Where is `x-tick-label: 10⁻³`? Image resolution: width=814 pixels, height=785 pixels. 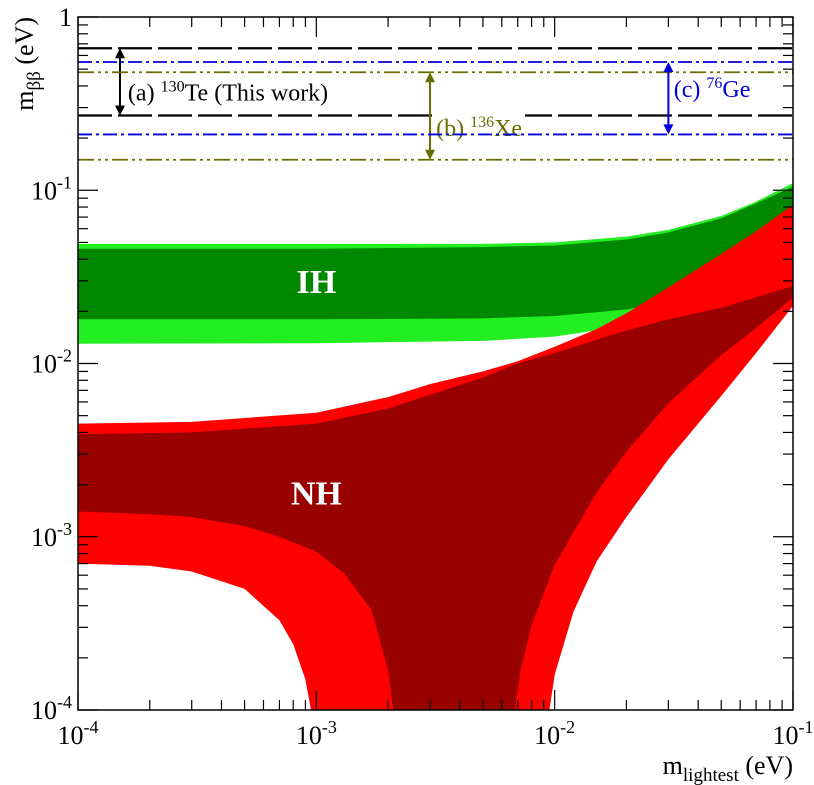
x-tick-label: 10⁻³ is located at coordinates (316, 733).